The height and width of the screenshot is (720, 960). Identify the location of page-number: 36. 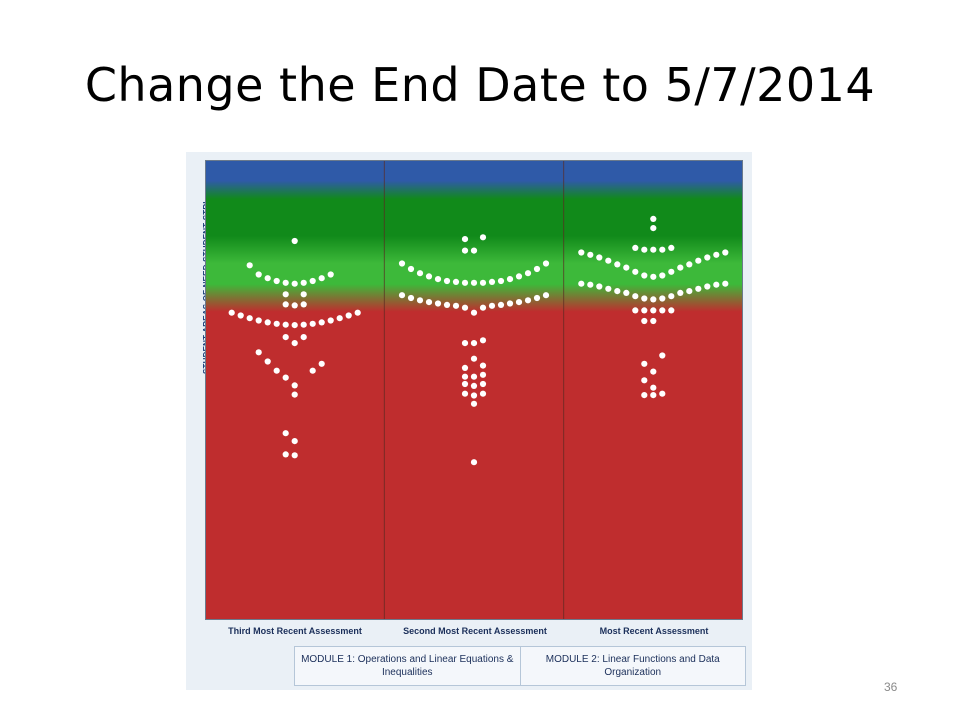
(891, 687).